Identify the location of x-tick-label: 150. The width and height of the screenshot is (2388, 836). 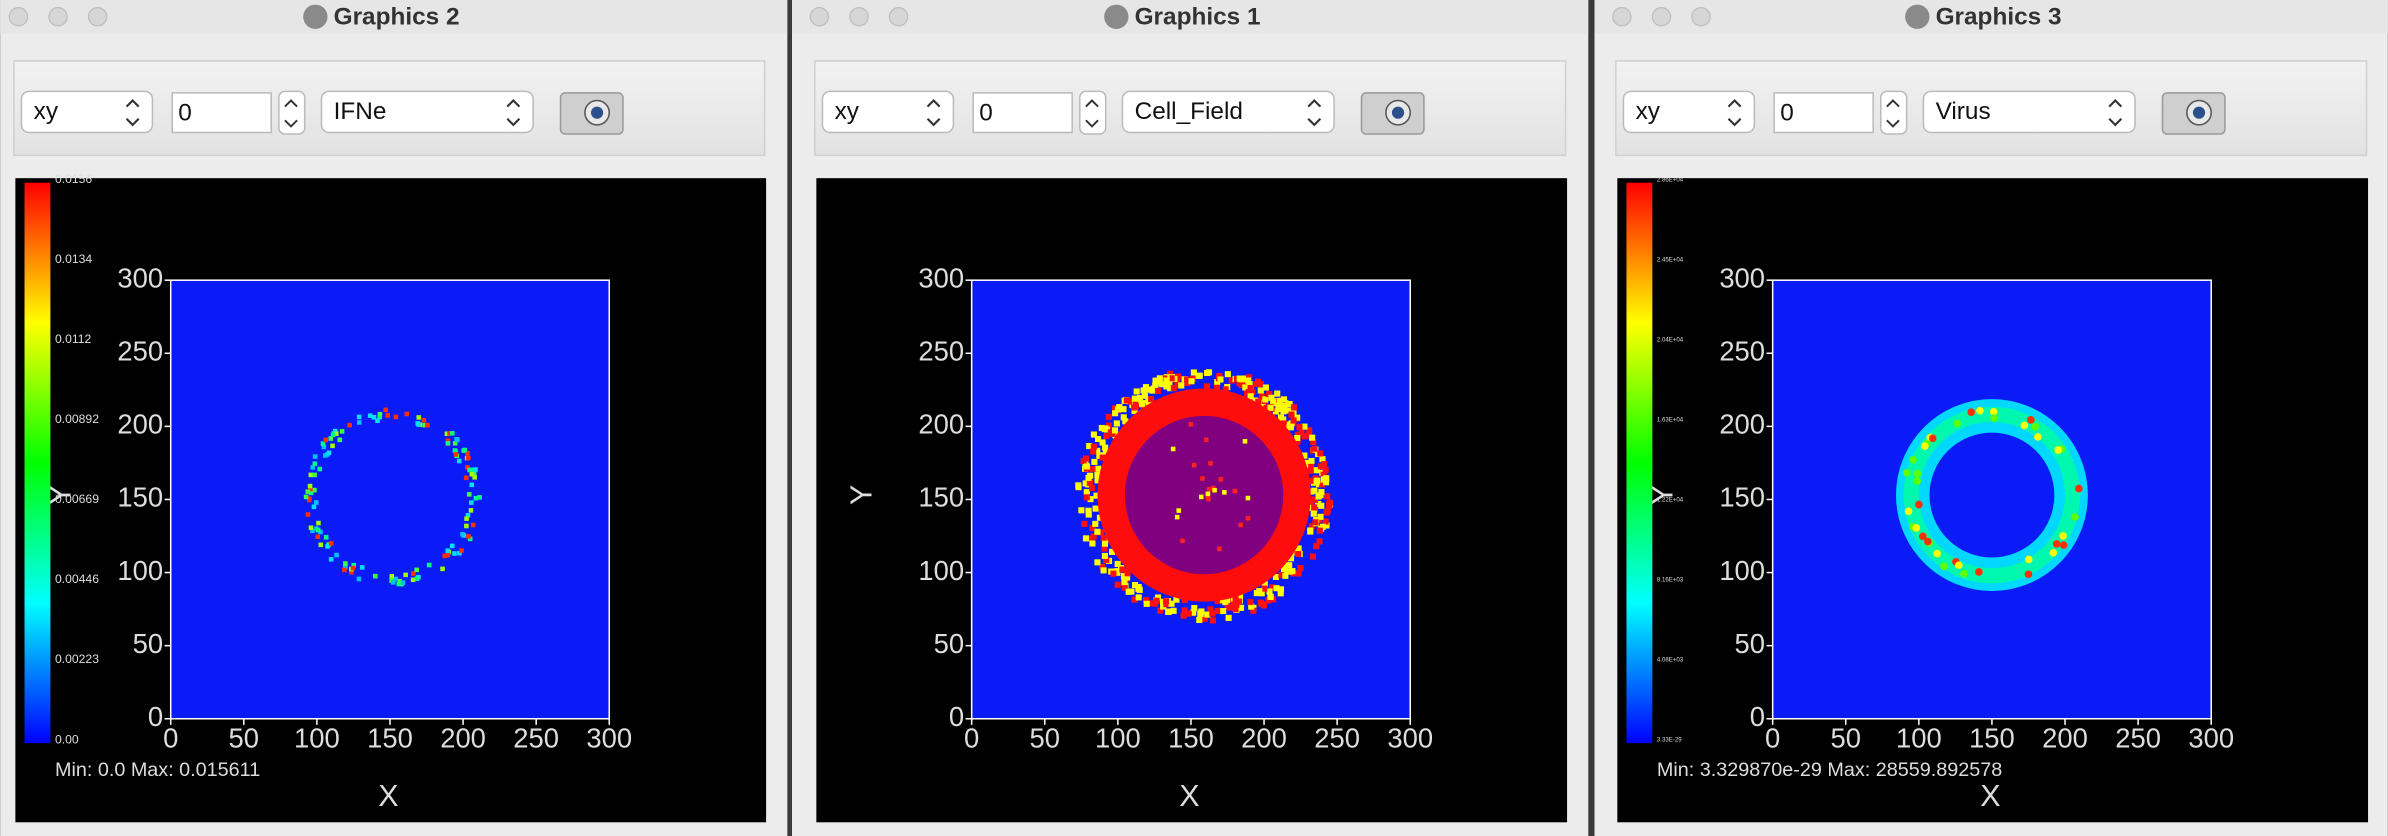
(1191, 737).